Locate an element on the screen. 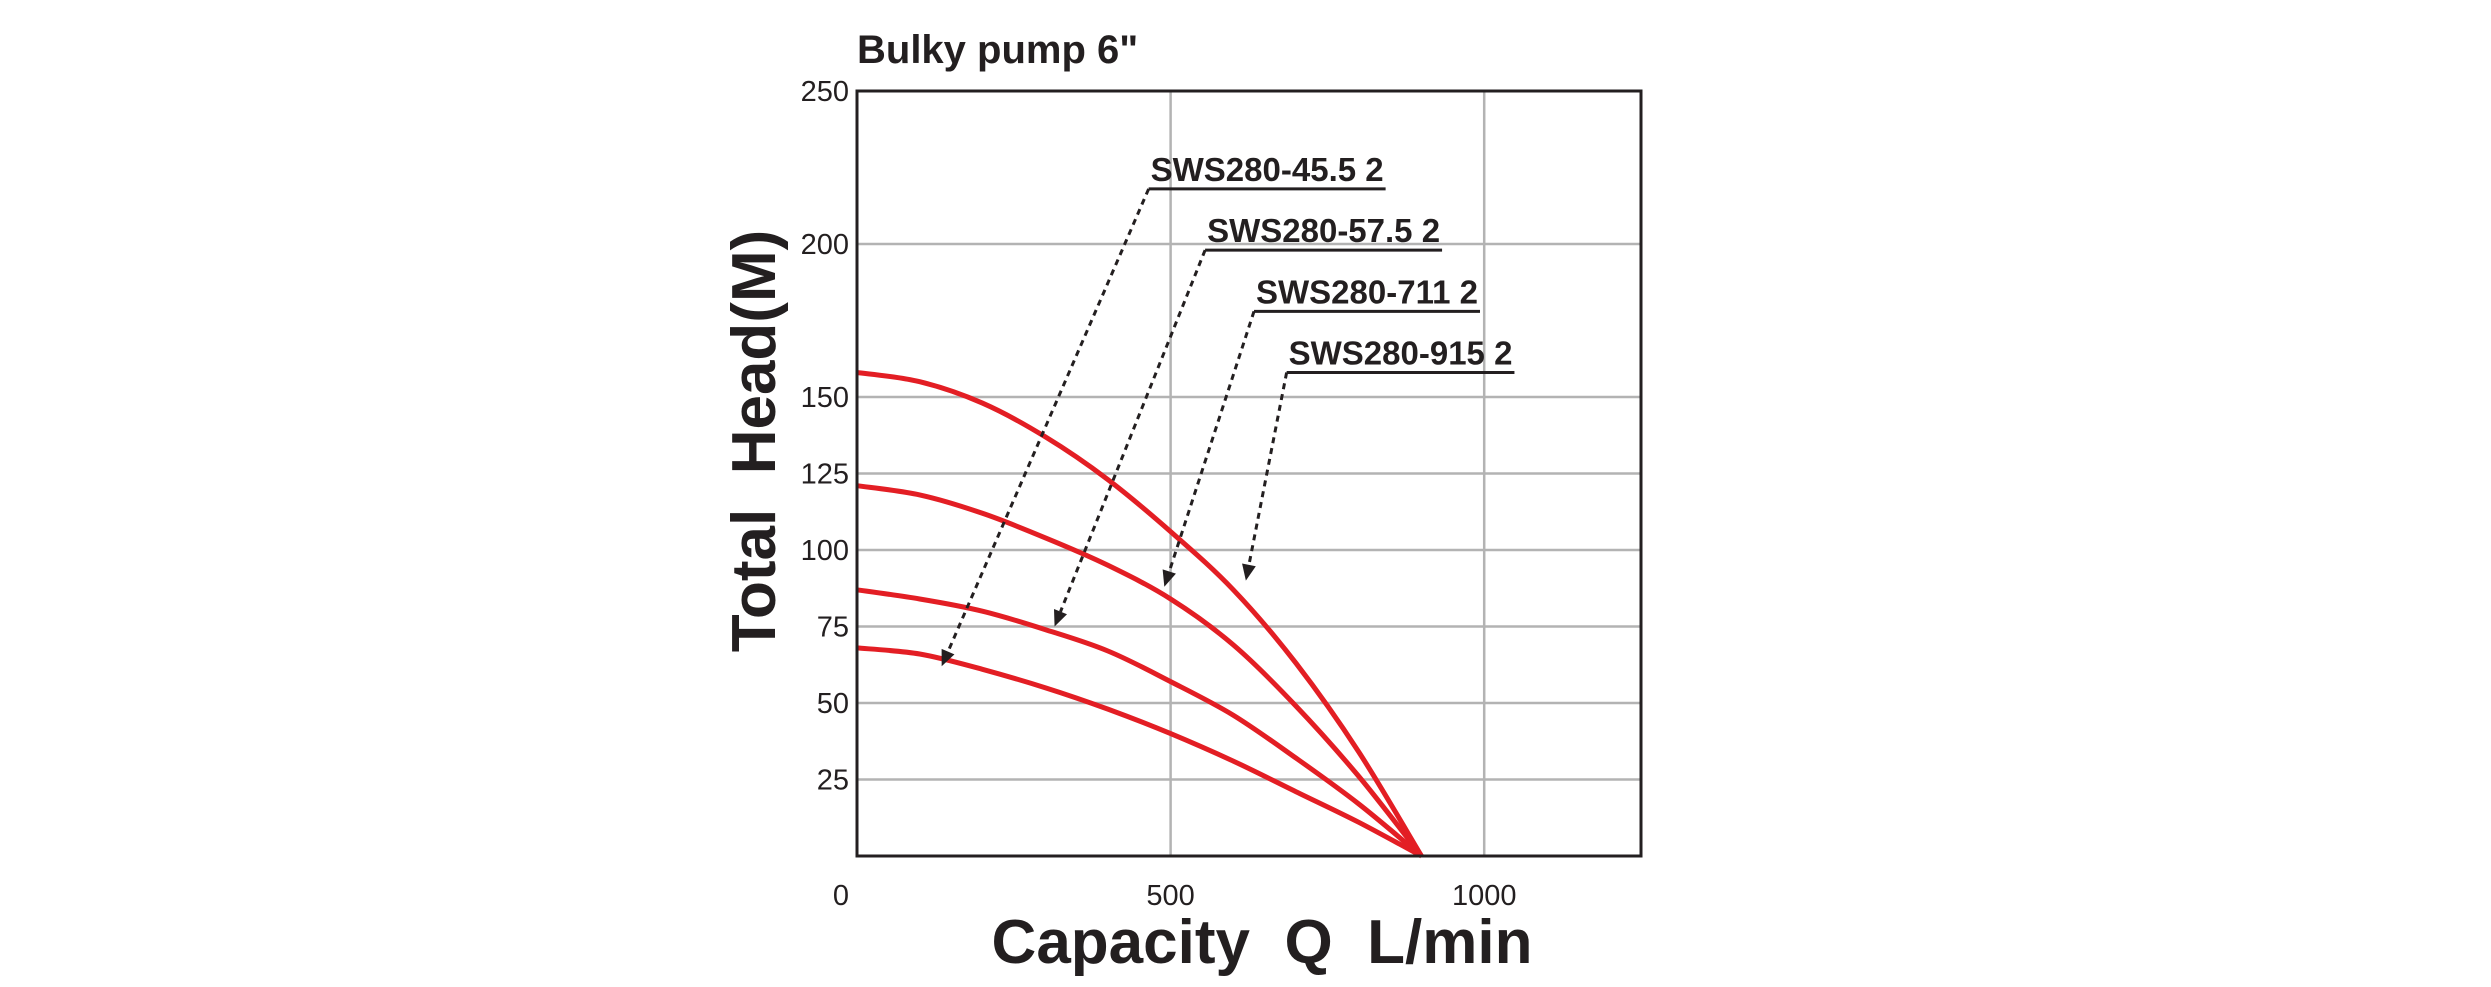 The image size is (2491, 987). x-tick-label: 1000 is located at coordinates (1484, 896).